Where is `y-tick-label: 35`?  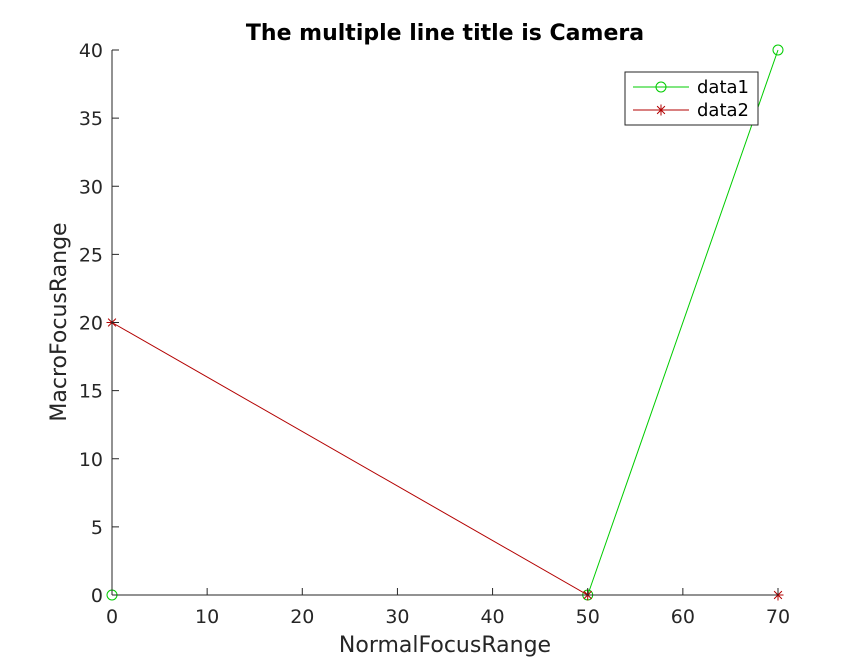
y-tick-label: 35 is located at coordinates (91, 119).